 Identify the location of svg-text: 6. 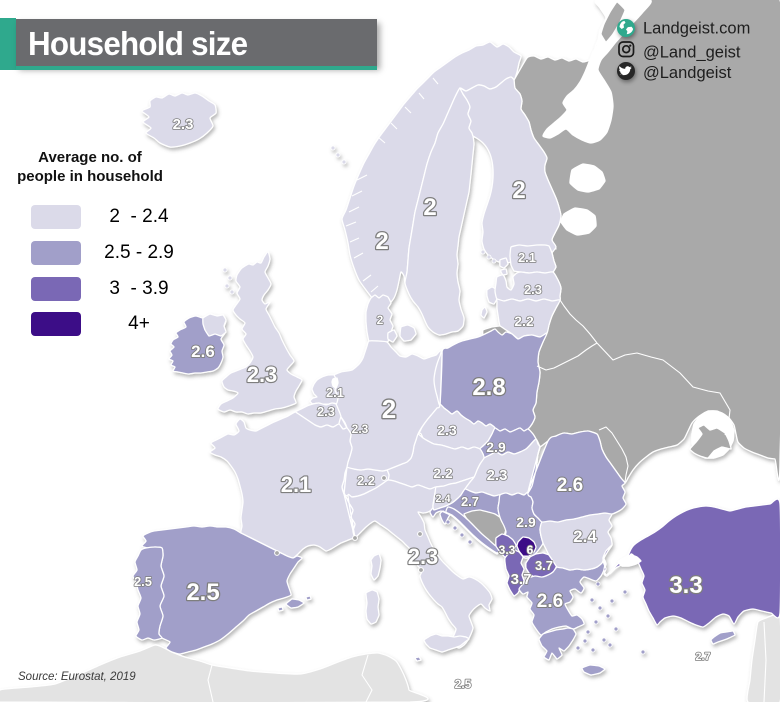
(530, 550).